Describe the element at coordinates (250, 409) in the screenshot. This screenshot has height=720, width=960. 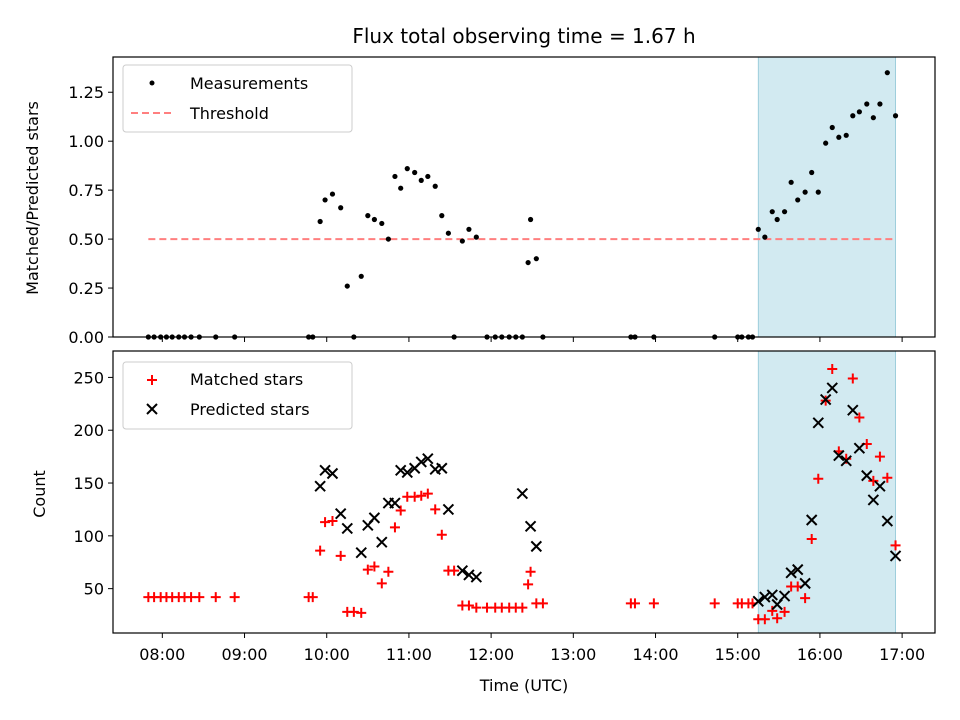
I see `legend-predicted-label: Predicted stars` at that location.